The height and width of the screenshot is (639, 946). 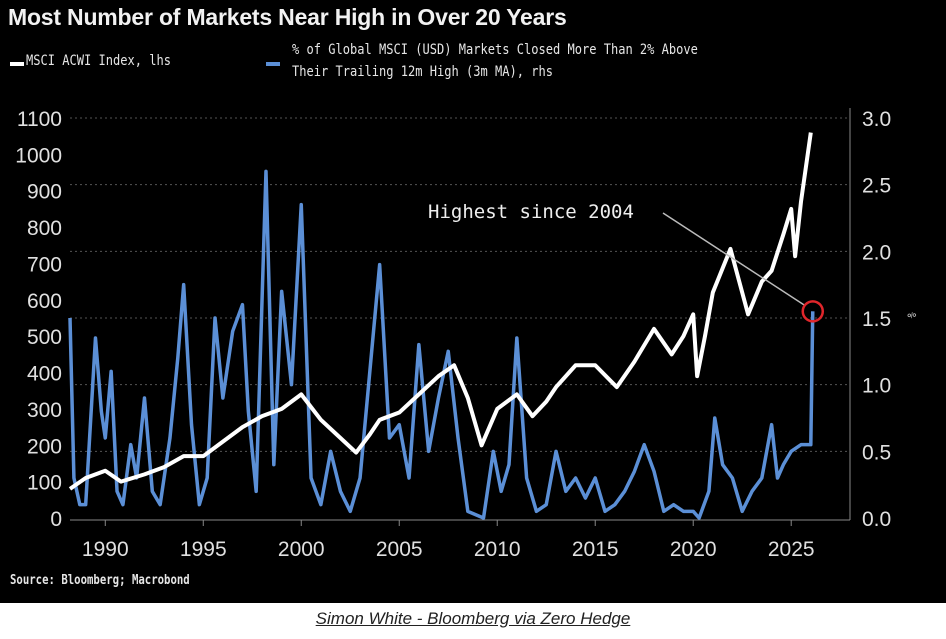 What do you see at coordinates (44, 301) in the screenshot?
I see `left-tick-label: 600` at bounding box center [44, 301].